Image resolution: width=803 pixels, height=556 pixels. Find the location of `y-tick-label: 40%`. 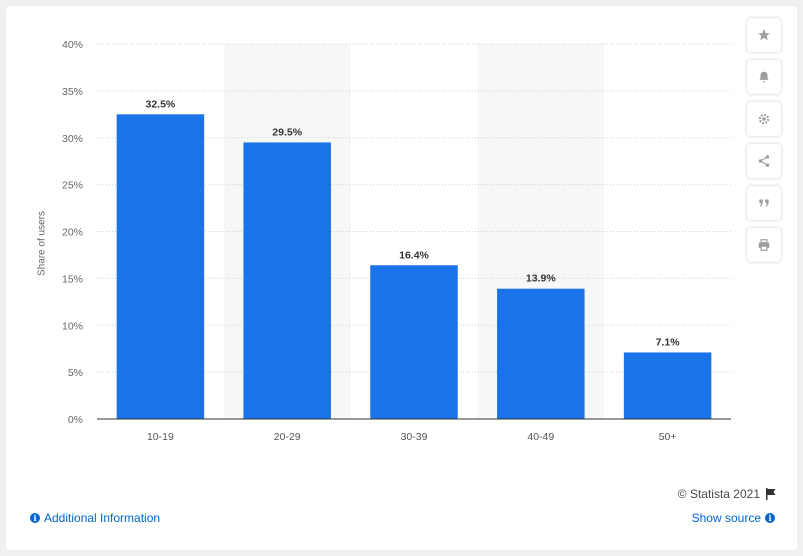

y-tick-label: 40% is located at coordinates (72, 45).